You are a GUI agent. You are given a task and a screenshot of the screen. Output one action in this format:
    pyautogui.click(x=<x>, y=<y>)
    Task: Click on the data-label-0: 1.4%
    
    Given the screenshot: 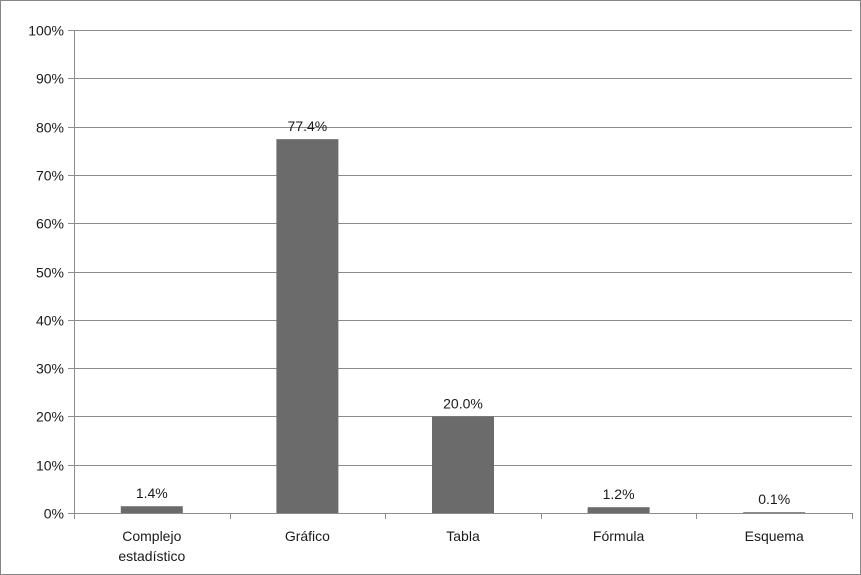 What is the action you would take?
    pyautogui.click(x=152, y=493)
    